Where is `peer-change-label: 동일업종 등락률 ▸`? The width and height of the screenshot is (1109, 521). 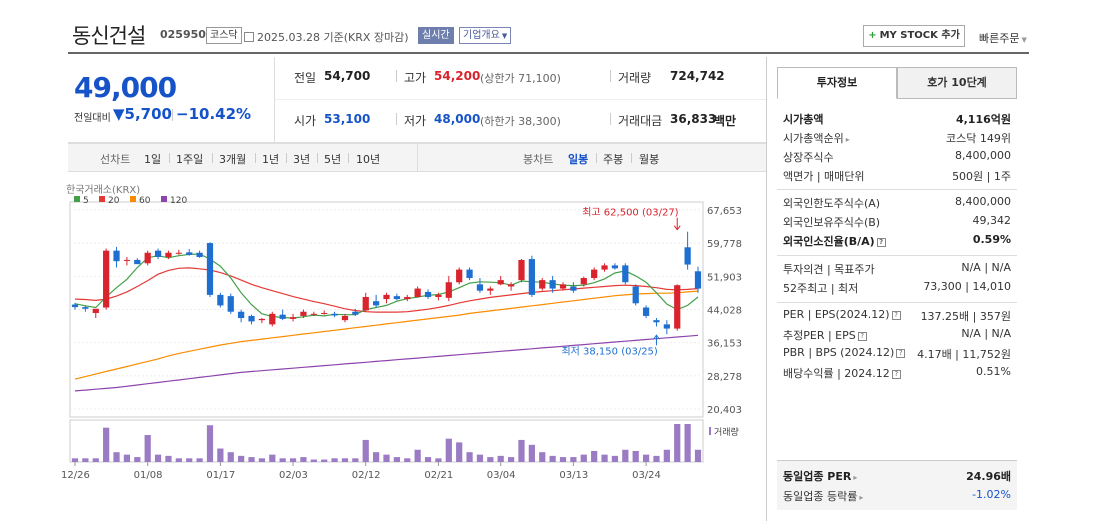
peer-change-label: 동일업종 등락률 ▸ is located at coordinates (823, 496).